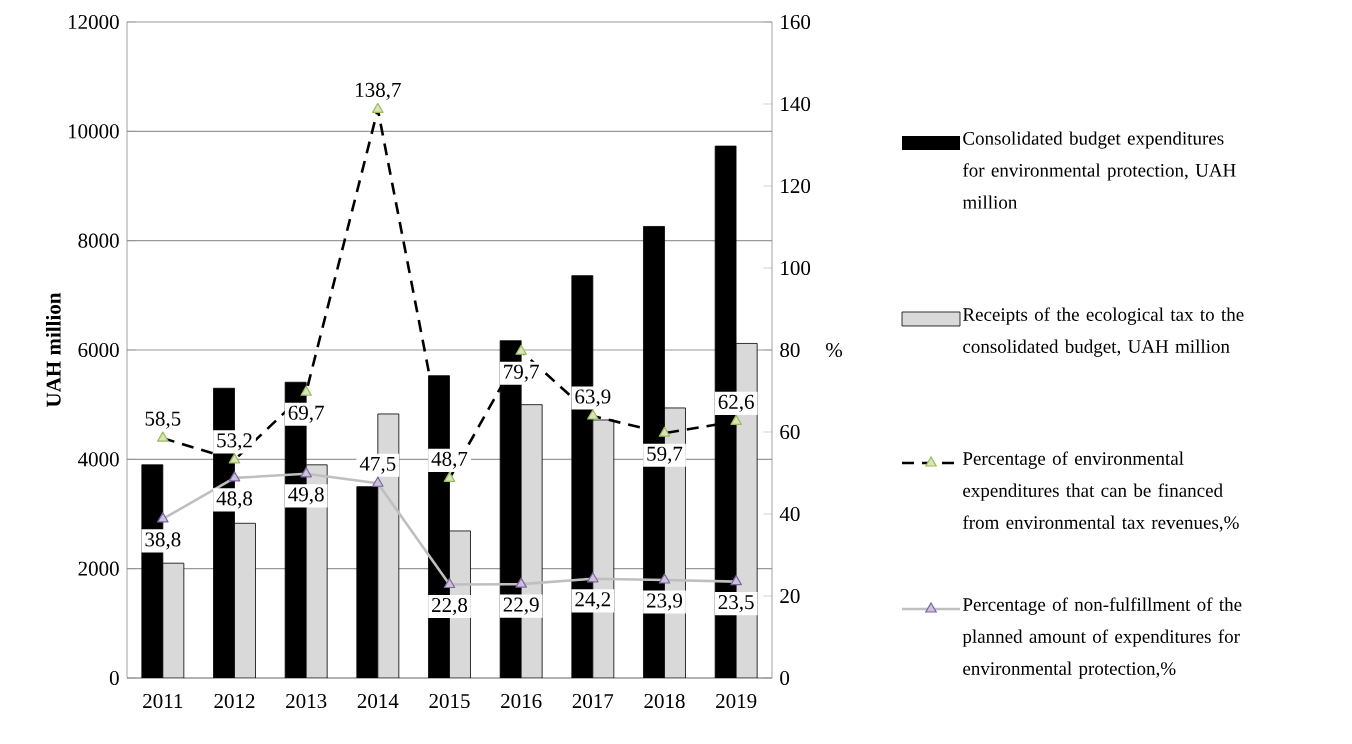 Image resolution: width=1352 pixels, height=744 pixels. I want to click on y2-tick-label: 80, so click(790, 350).